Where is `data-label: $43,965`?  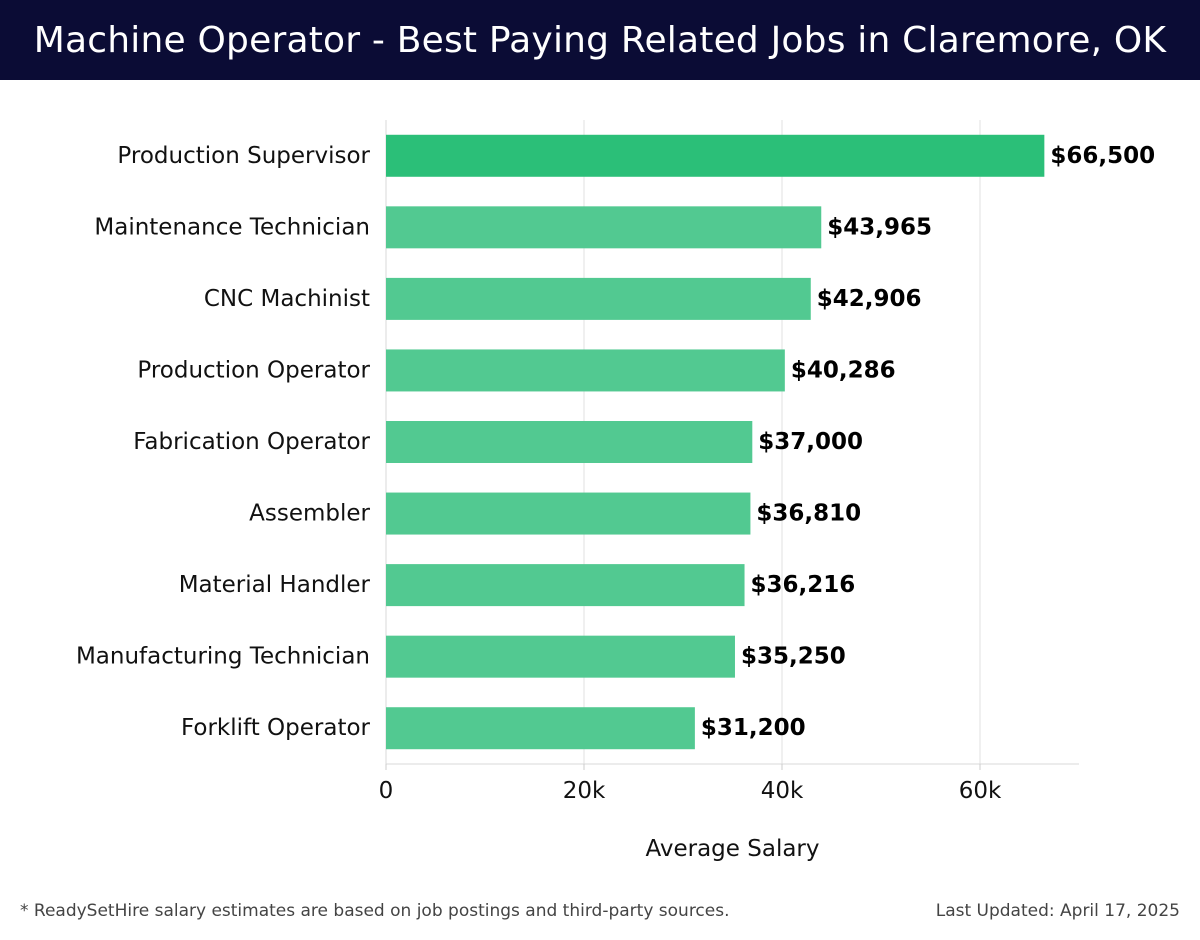 data-label: $43,965 is located at coordinates (879, 227).